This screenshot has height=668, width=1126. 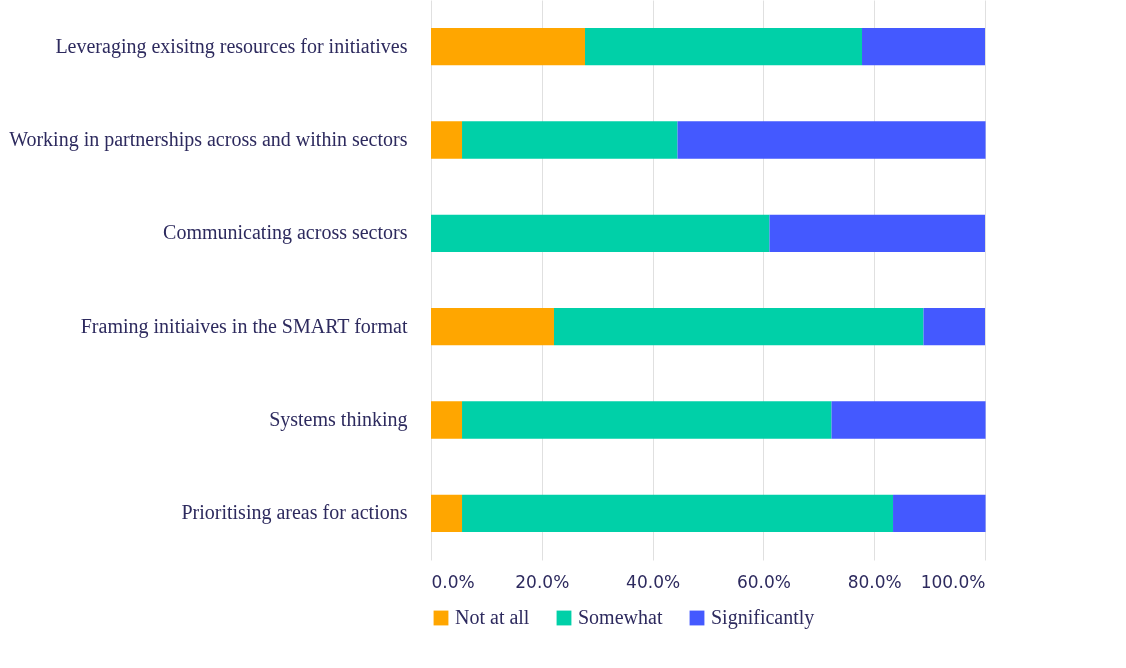 What do you see at coordinates (231, 46) in the screenshot?
I see `y-tick-label: Leveraging exisitng resources for initiatives` at bounding box center [231, 46].